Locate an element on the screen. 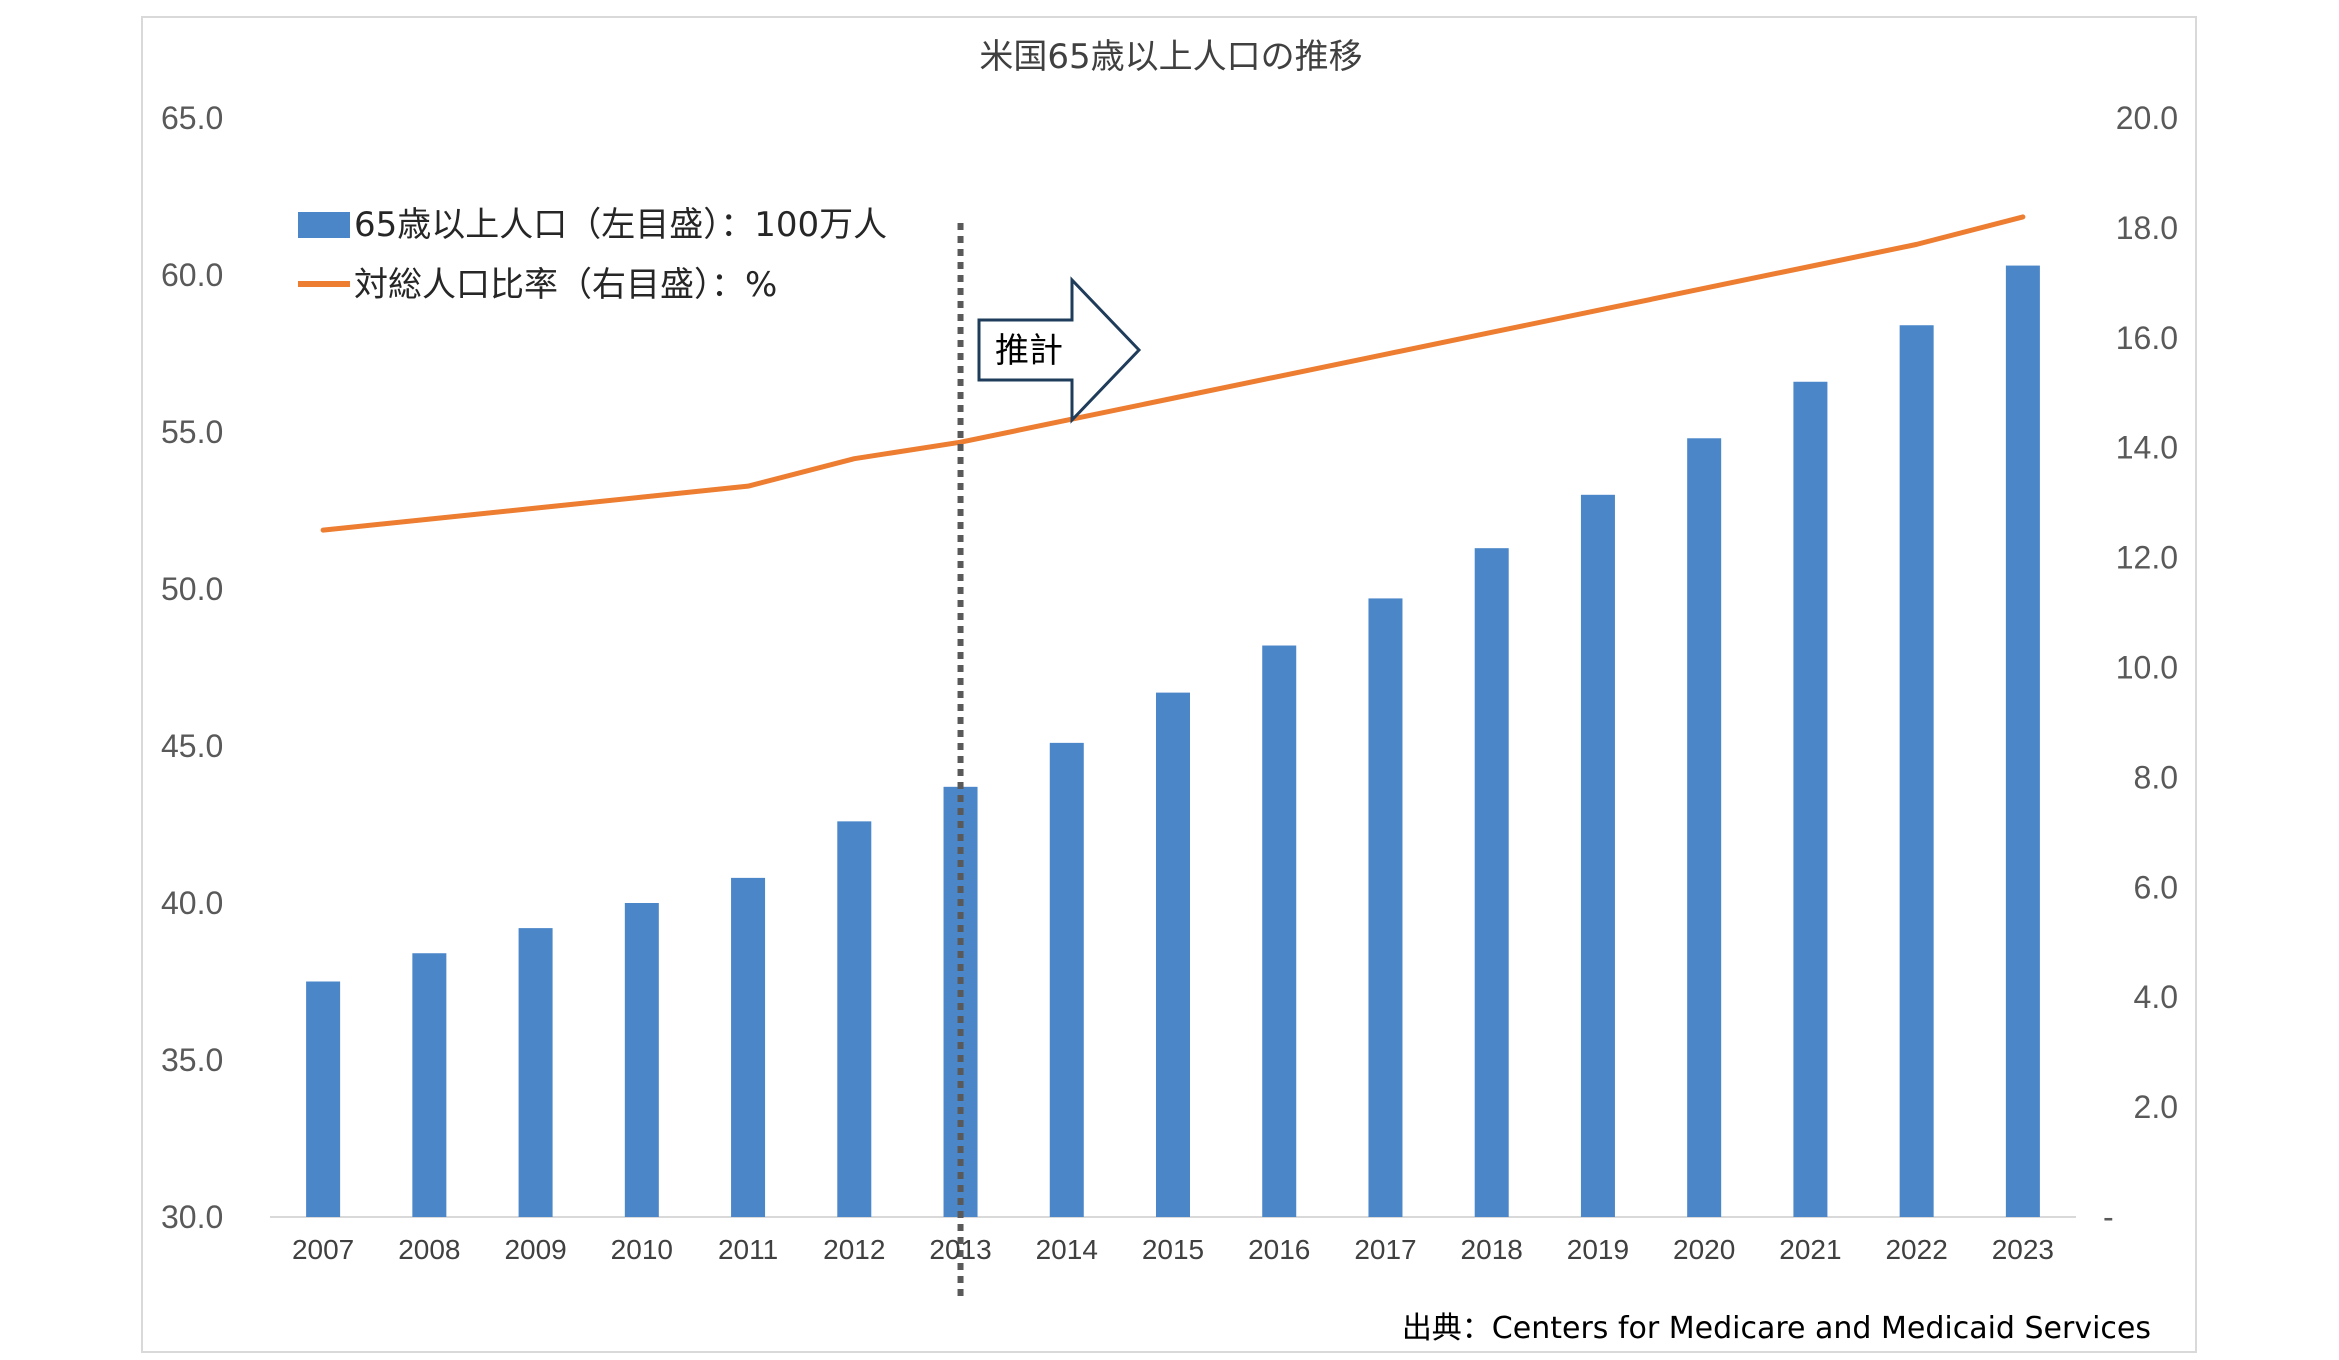 Image resolution: width=2339 pixels, height=1360 pixels. right-tick-10: 20.0 is located at coordinates (2147, 118).